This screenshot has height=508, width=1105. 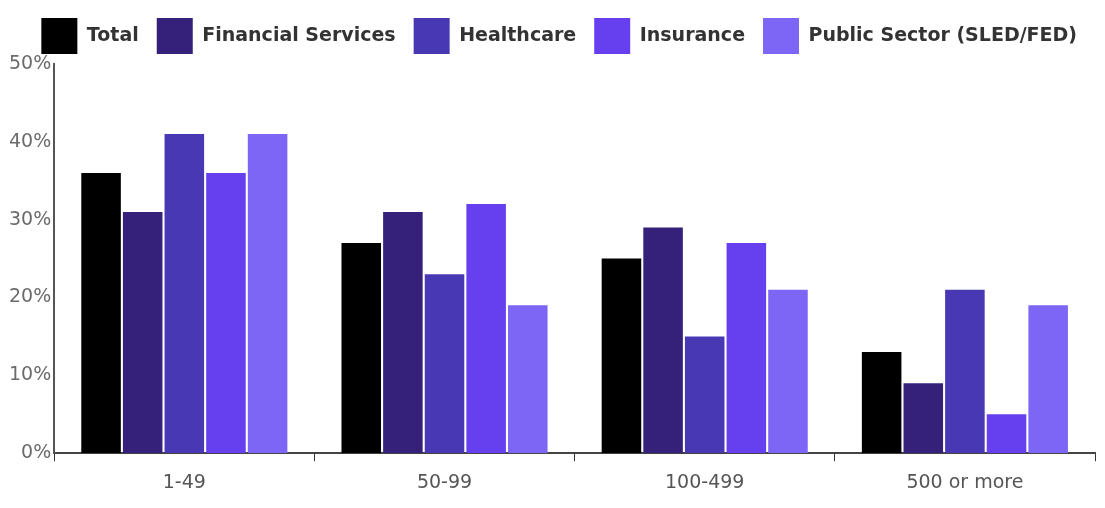 I want to click on legend-label: Insurance, so click(x=692, y=33).